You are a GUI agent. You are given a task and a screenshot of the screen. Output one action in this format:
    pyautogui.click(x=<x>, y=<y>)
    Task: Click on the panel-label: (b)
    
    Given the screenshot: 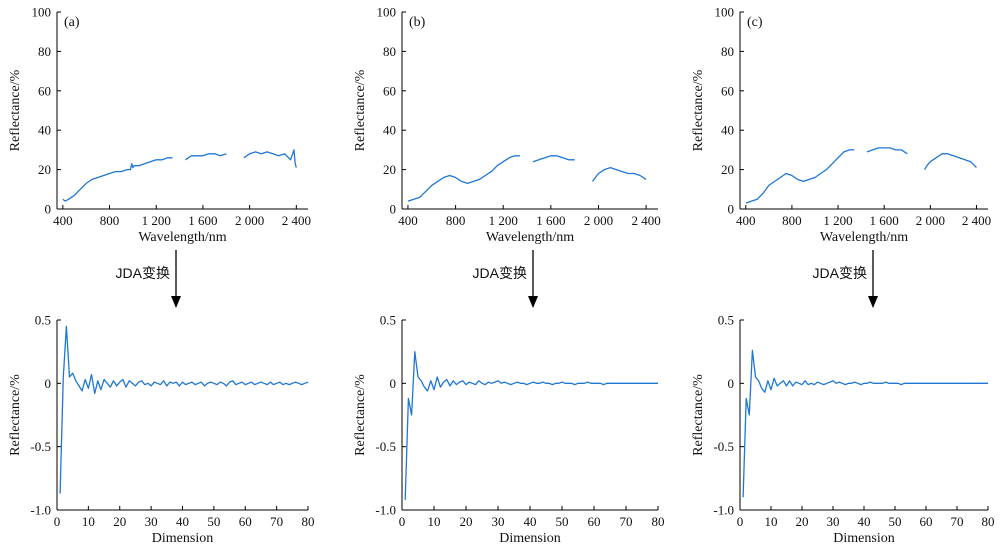 What is the action you would take?
    pyautogui.click(x=417, y=22)
    